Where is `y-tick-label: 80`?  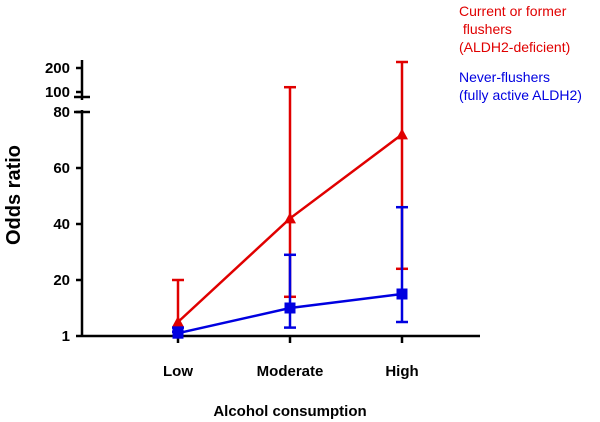
y-tick-label: 80 is located at coordinates (61, 112).